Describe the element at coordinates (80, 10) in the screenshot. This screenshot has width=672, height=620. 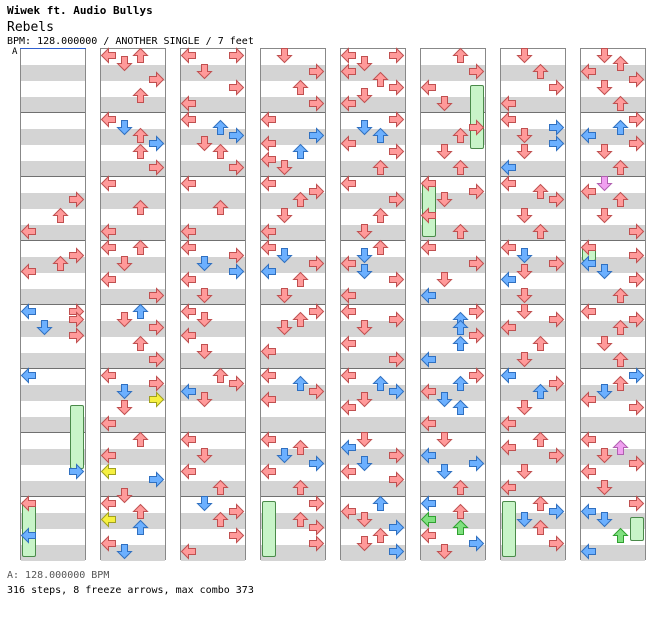
I see `song-artist: Wiwek ft. Audio Bullys` at that location.